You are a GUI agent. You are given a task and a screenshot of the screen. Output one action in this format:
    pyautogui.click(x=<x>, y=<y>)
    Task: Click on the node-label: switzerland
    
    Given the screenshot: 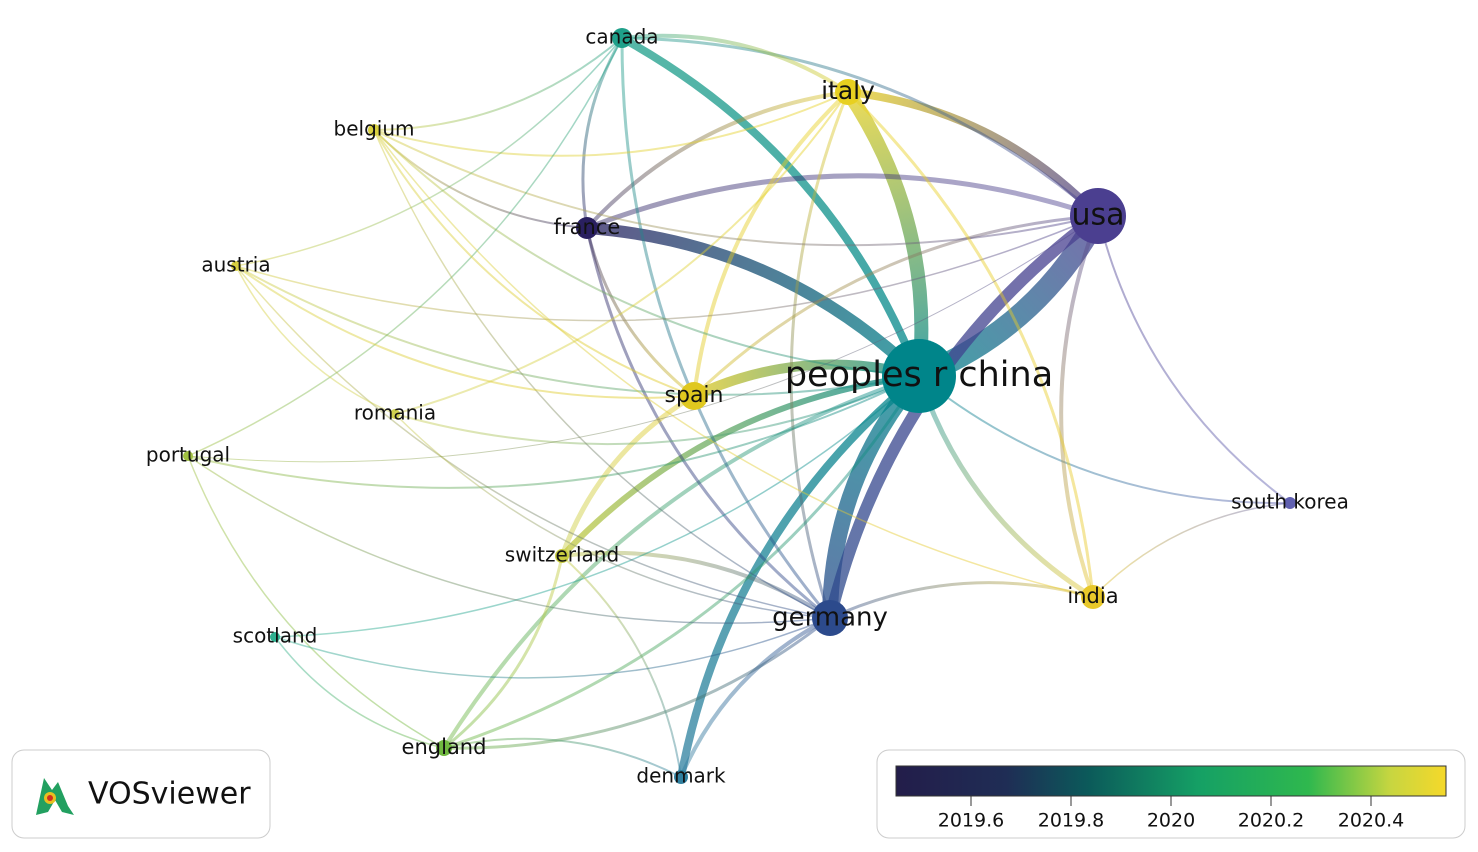 What is the action you would take?
    pyautogui.click(x=562, y=555)
    